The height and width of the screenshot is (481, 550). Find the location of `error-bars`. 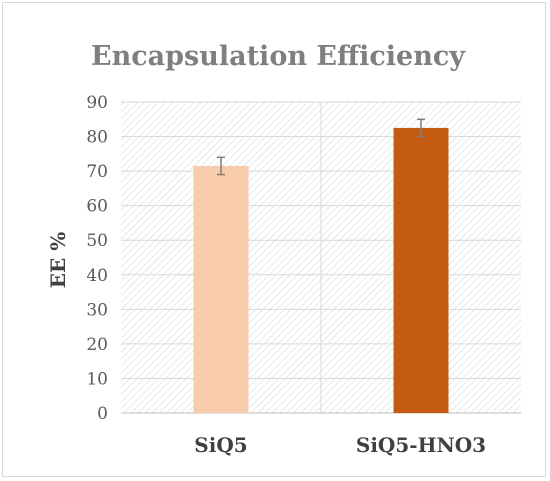

error-bars is located at coordinates (321, 147).